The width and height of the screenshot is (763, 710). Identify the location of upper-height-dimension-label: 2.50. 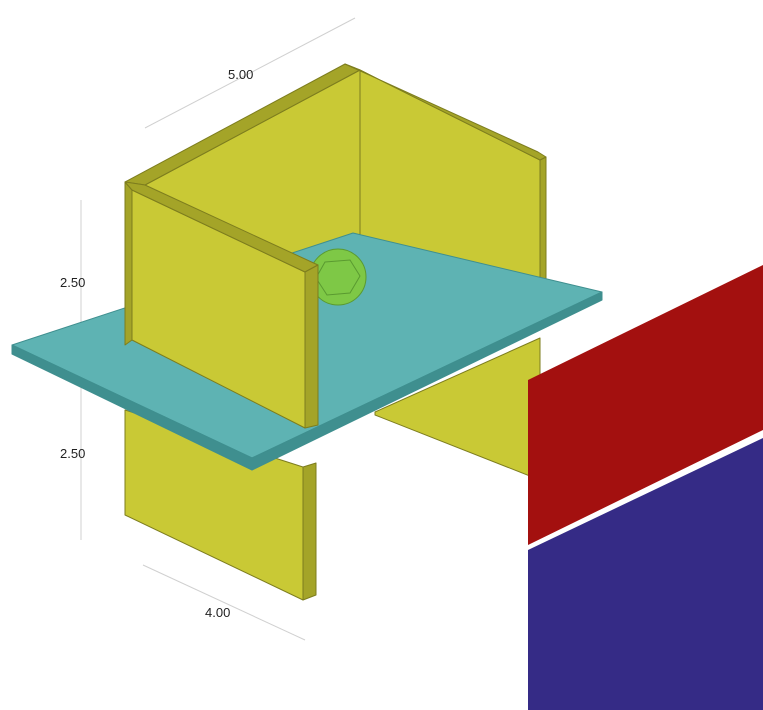
(72, 282).